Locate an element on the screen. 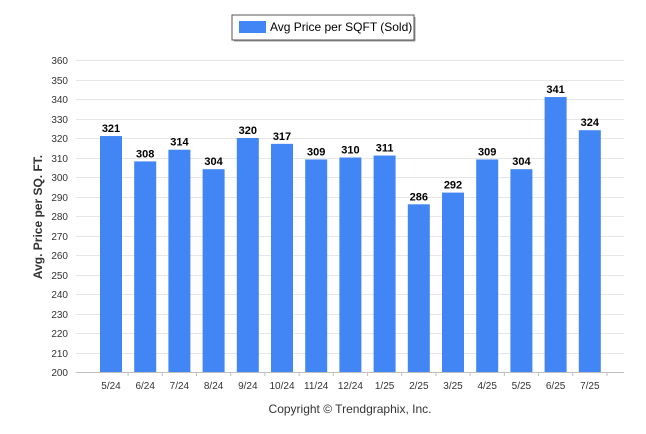 The width and height of the screenshot is (646, 434). y-tick-label: 360 is located at coordinates (59, 61).